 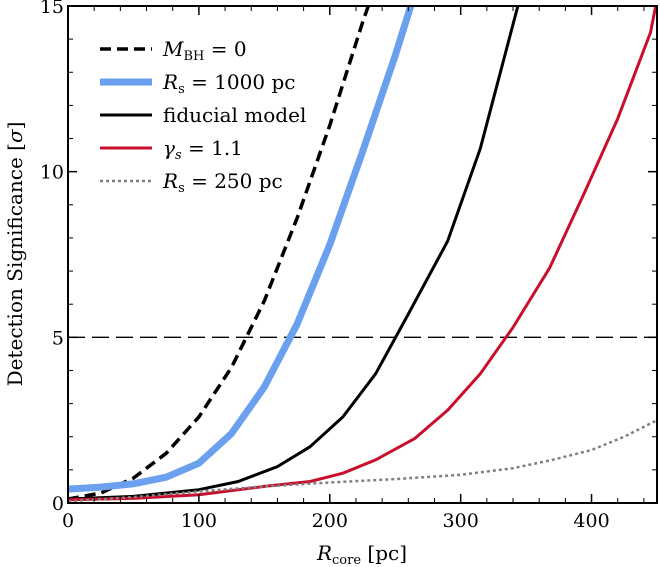 What do you see at coordinates (52, 173) in the screenshot?
I see `y-tick-label-2: 10` at bounding box center [52, 173].